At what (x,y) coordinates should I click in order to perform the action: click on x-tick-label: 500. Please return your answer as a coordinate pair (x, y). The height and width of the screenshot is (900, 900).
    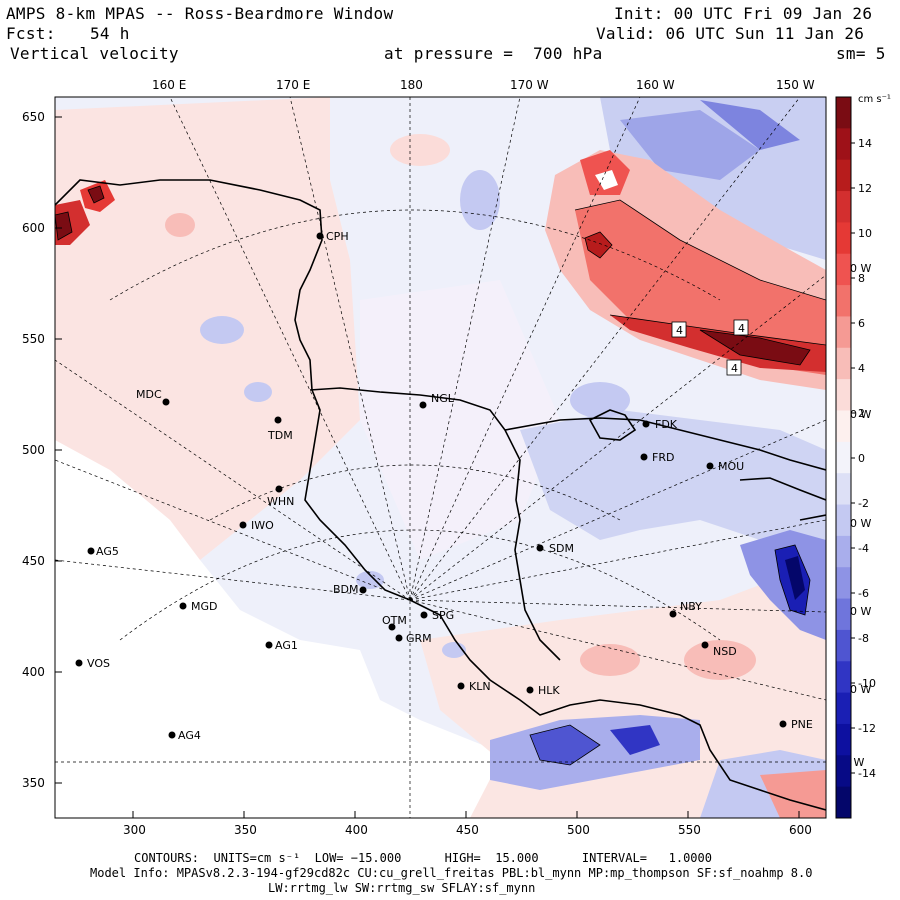
    Looking at the image, I should click on (578, 830).